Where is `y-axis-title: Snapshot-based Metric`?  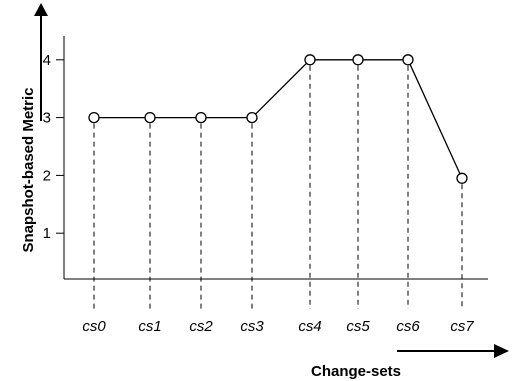
y-axis-title: Snapshot-based Metric is located at coordinates (28, 169).